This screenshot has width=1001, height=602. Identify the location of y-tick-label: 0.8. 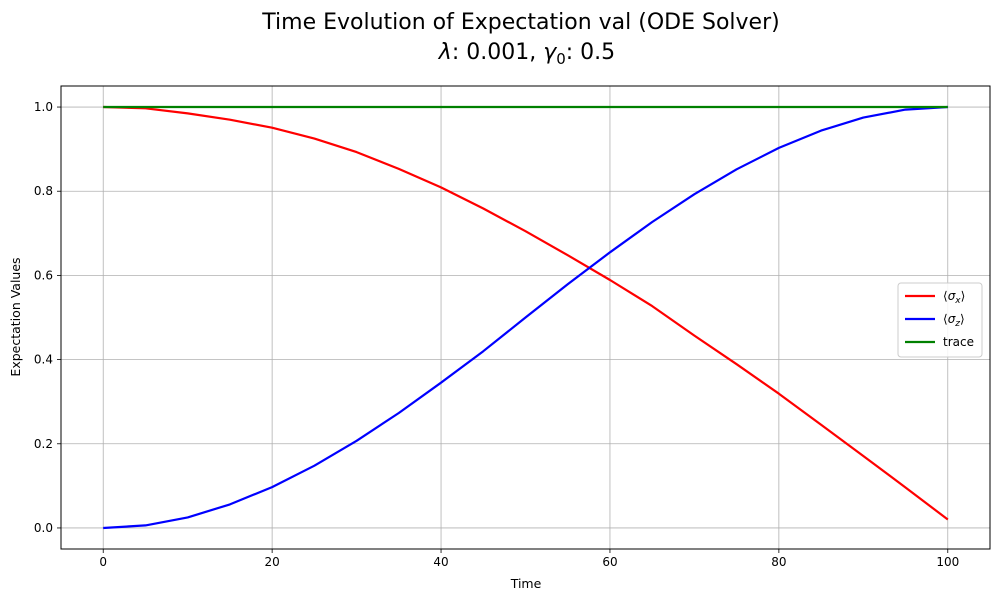
(43, 191).